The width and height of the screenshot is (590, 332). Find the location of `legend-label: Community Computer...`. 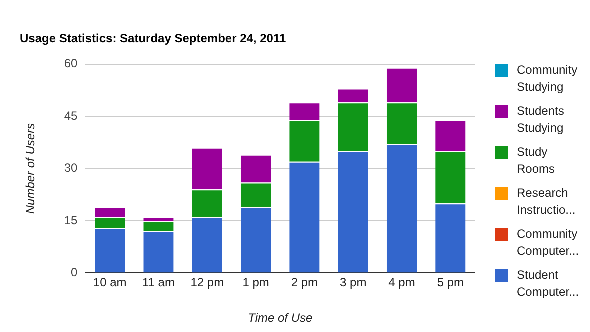

legend-label: Community Computer... is located at coordinates (548, 243).